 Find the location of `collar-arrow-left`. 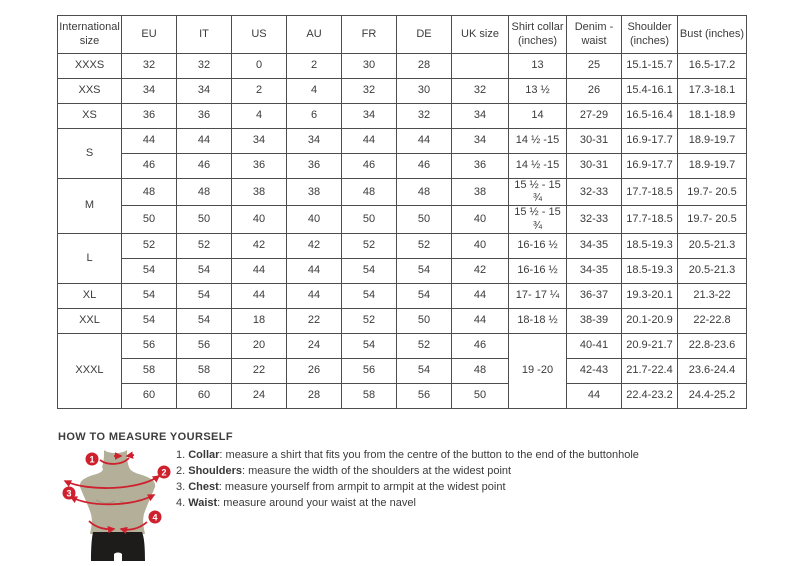

collar-arrow-left is located at coordinates (130, 455).